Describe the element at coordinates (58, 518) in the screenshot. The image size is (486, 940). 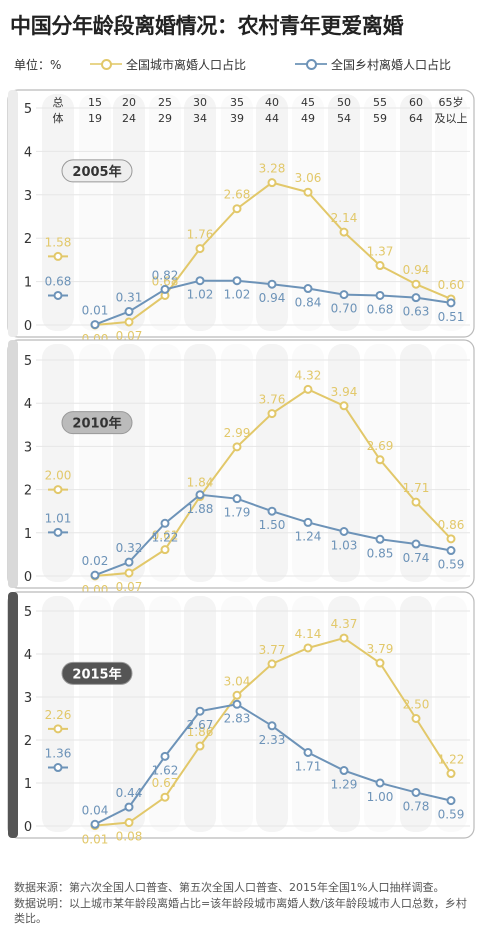
I see `overall-value-label: 1.01` at that location.